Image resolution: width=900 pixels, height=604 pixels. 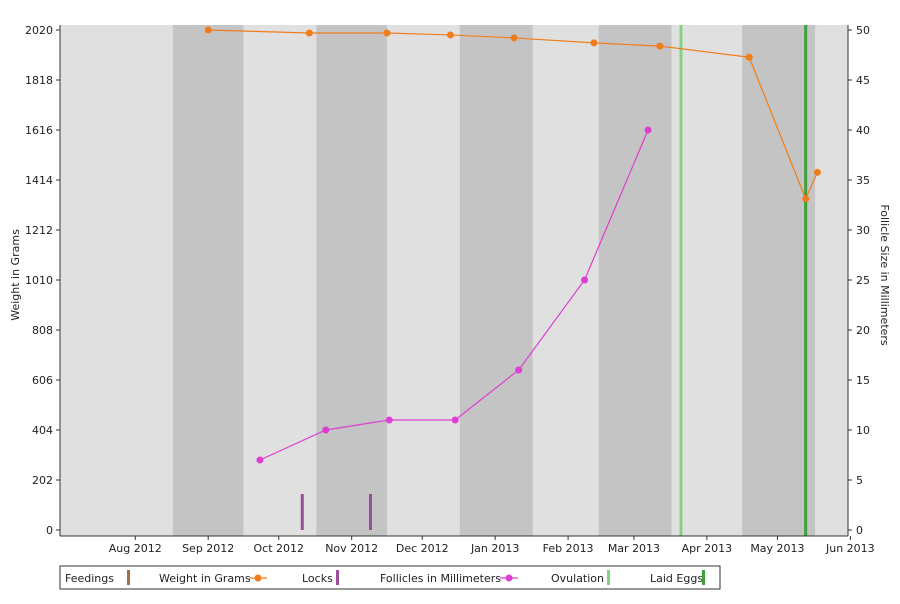 What do you see at coordinates (863, 180) in the screenshot?
I see `y-right-tick-label: 35` at bounding box center [863, 180].